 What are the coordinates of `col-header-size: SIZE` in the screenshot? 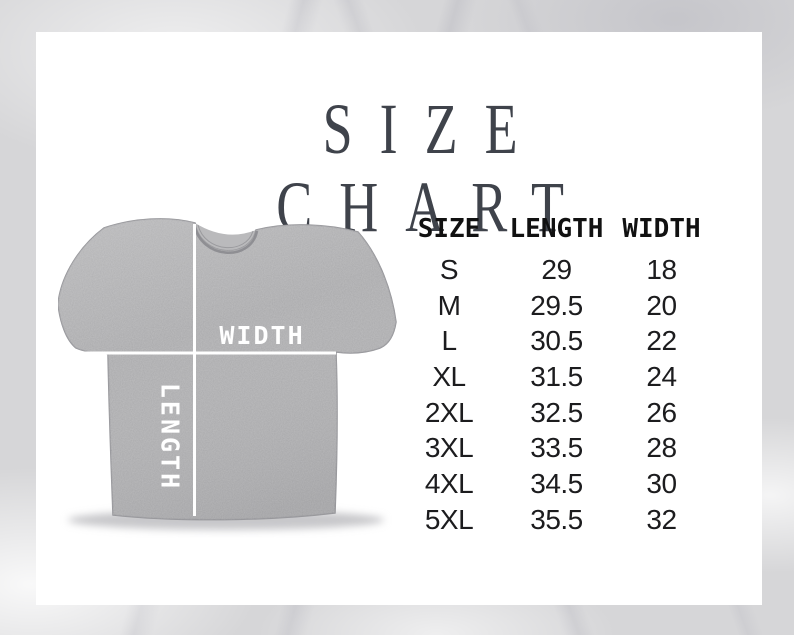 It's located at (449, 229).